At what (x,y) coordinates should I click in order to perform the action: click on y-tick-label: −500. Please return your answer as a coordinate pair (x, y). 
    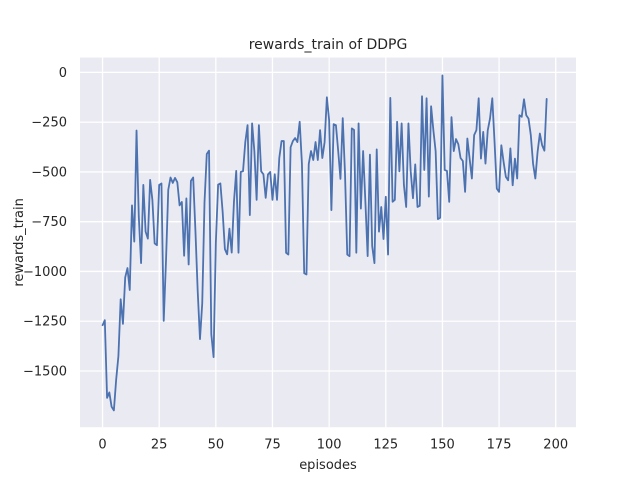
    Looking at the image, I should click on (49, 172).